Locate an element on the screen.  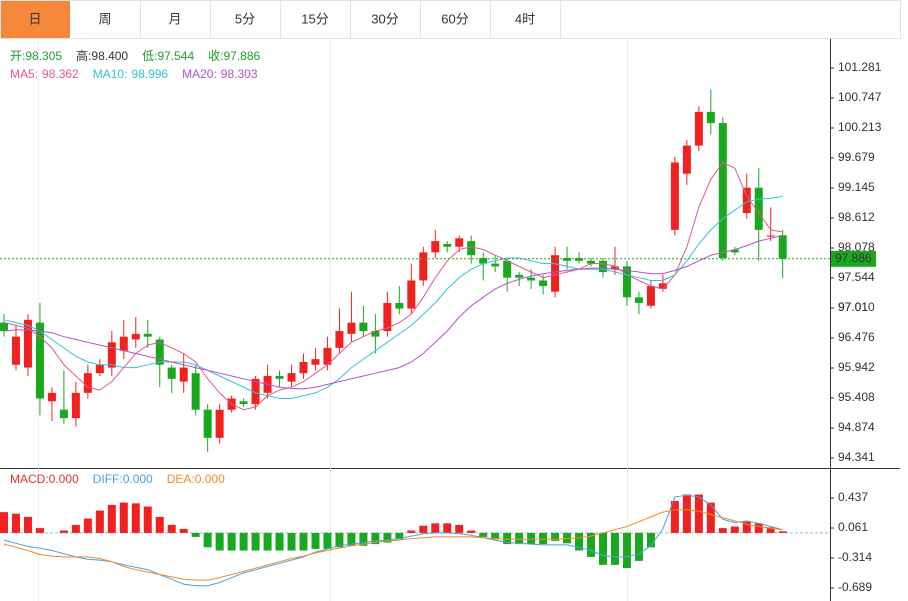
legend-name: DEA: is located at coordinates (181, 479).